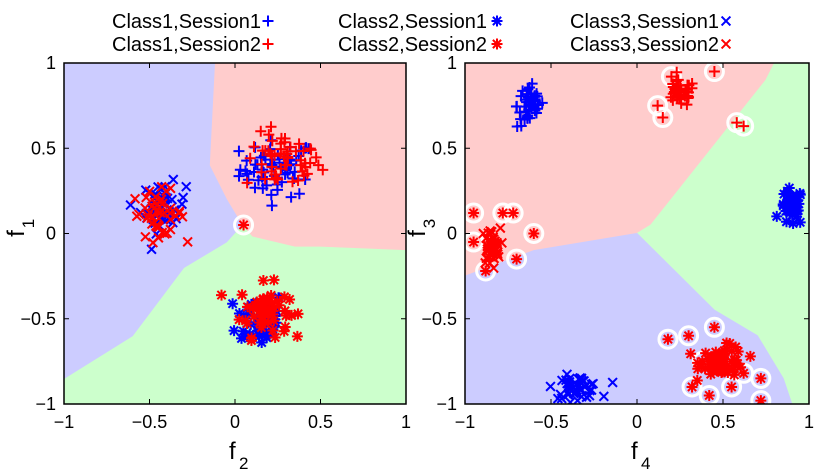 This screenshot has height=473, width=820. Describe the element at coordinates (663, 118) in the screenshot. I see `point-highlighted-class1` at that location.